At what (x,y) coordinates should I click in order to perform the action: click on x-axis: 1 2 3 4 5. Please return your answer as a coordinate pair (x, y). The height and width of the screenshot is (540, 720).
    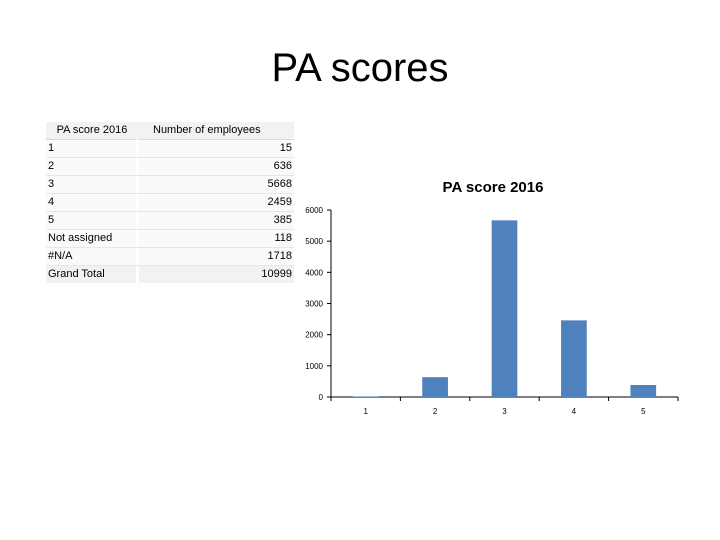
    Looking at the image, I should click on (504, 406).